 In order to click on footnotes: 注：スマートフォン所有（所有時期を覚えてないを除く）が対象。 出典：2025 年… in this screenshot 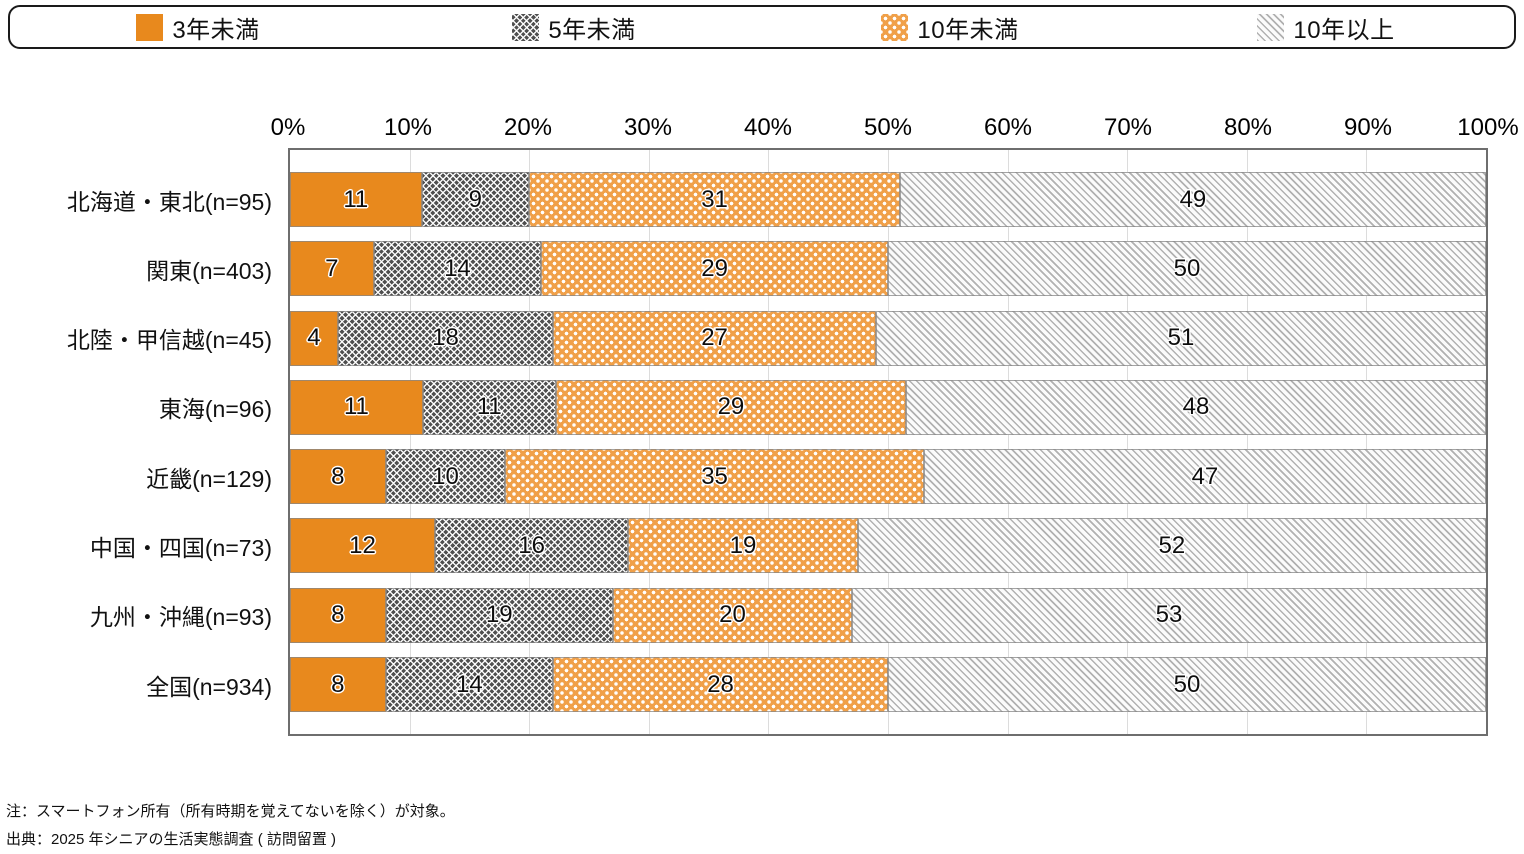, I will do `click(230, 826)`.